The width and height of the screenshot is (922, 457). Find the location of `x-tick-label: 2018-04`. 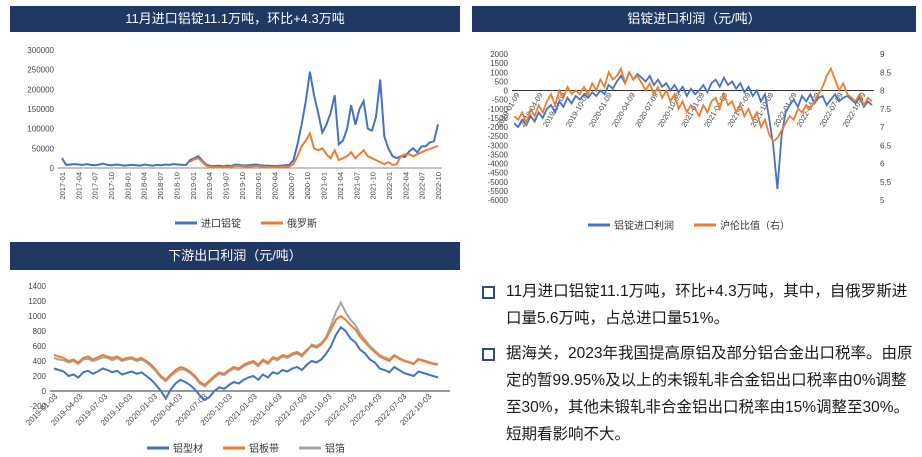

x-tick-label: 2018-04 is located at coordinates (144, 186).